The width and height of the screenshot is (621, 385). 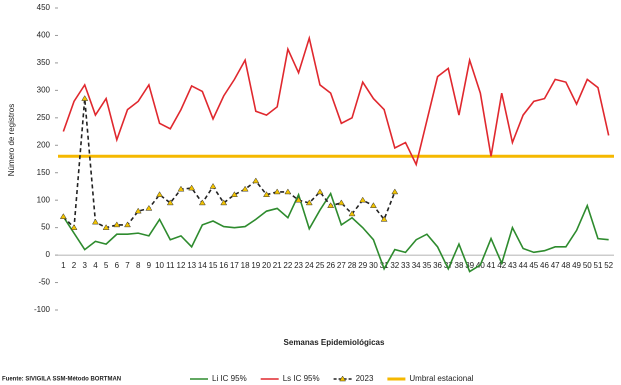 What do you see at coordinates (45, 227) in the screenshot?
I see `y-tick-label: 50` at bounding box center [45, 227].